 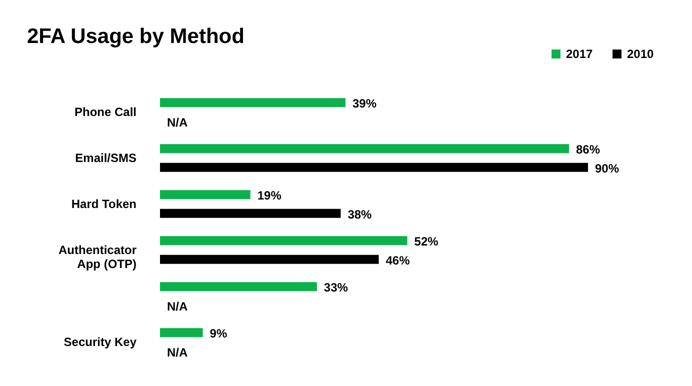 What do you see at coordinates (219, 333) in the screenshot?
I see `data-label: 9%` at bounding box center [219, 333].